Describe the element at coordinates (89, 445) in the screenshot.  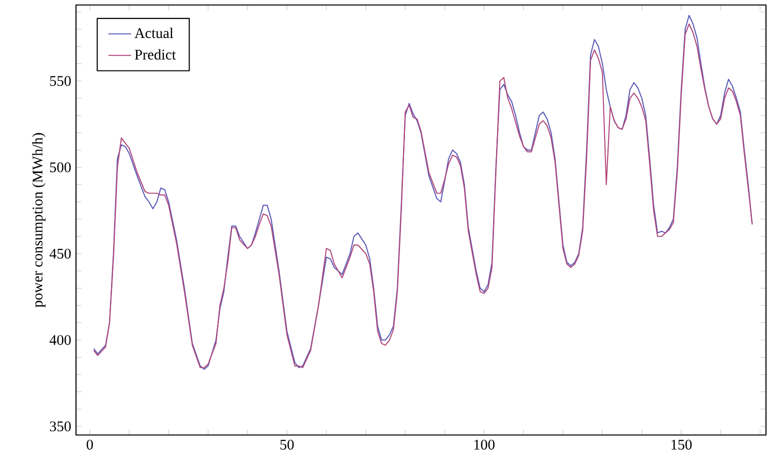
I see `x-tick-label: 0` at that location.